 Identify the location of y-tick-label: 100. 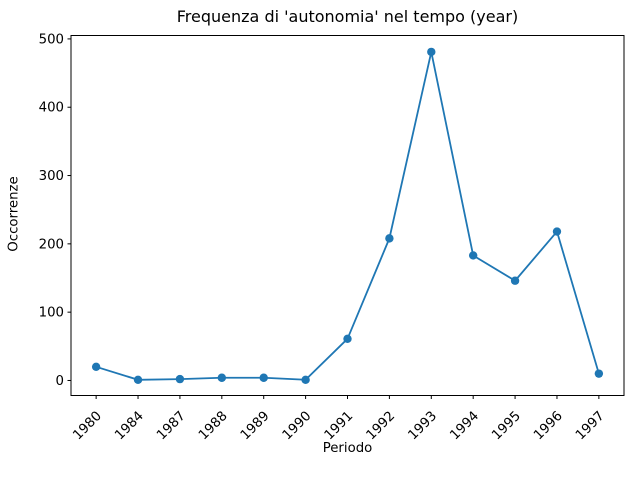
(51, 313).